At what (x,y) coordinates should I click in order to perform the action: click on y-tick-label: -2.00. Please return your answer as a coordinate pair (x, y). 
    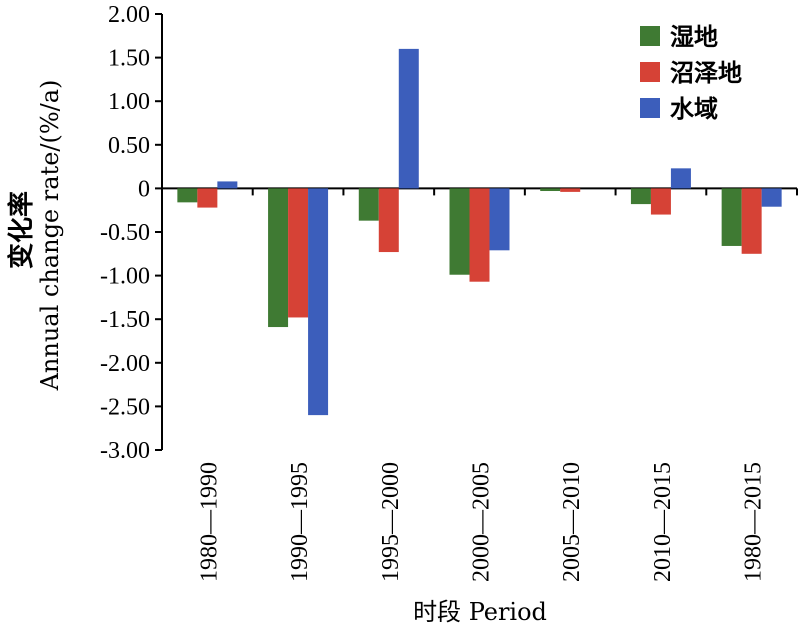
    Looking at the image, I should click on (125, 364).